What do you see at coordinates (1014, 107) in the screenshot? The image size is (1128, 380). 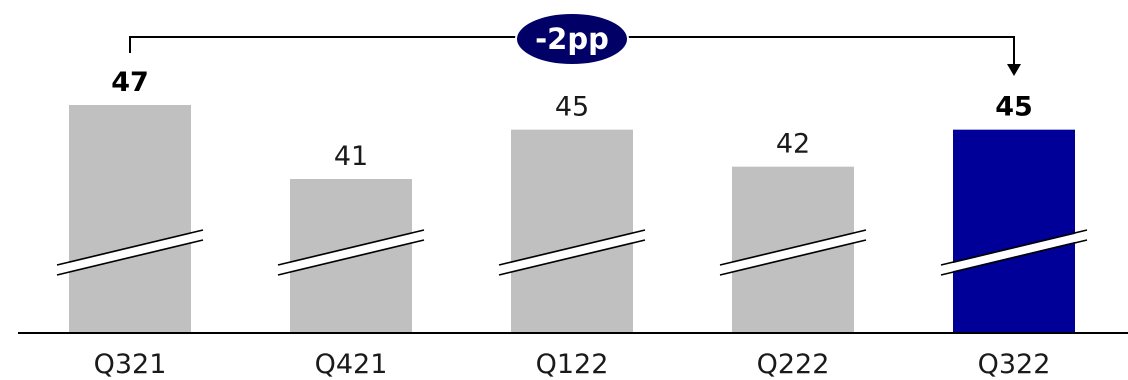 I see `value-label-q322: 45` at bounding box center [1014, 107].